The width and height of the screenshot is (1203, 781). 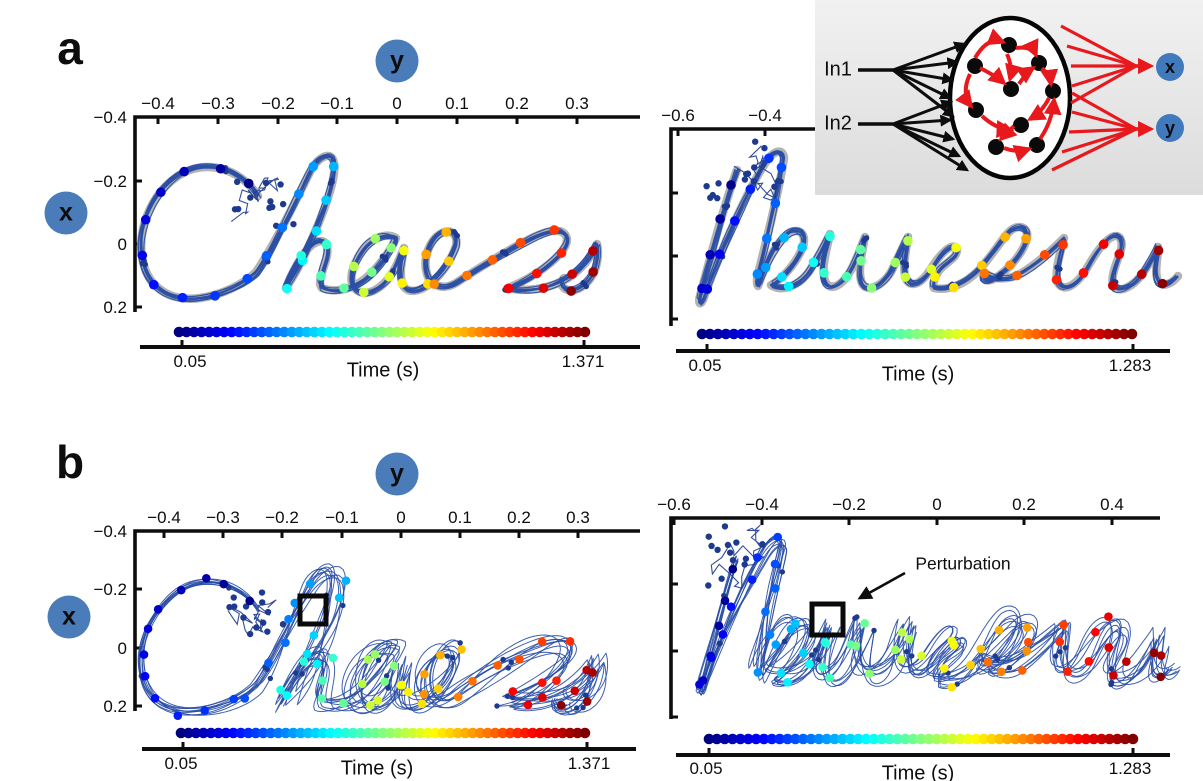 I want to click on plot-b-neuron: −0.6 −0.4 −0.2 0 0.2 0.4, so click(x=919, y=626).